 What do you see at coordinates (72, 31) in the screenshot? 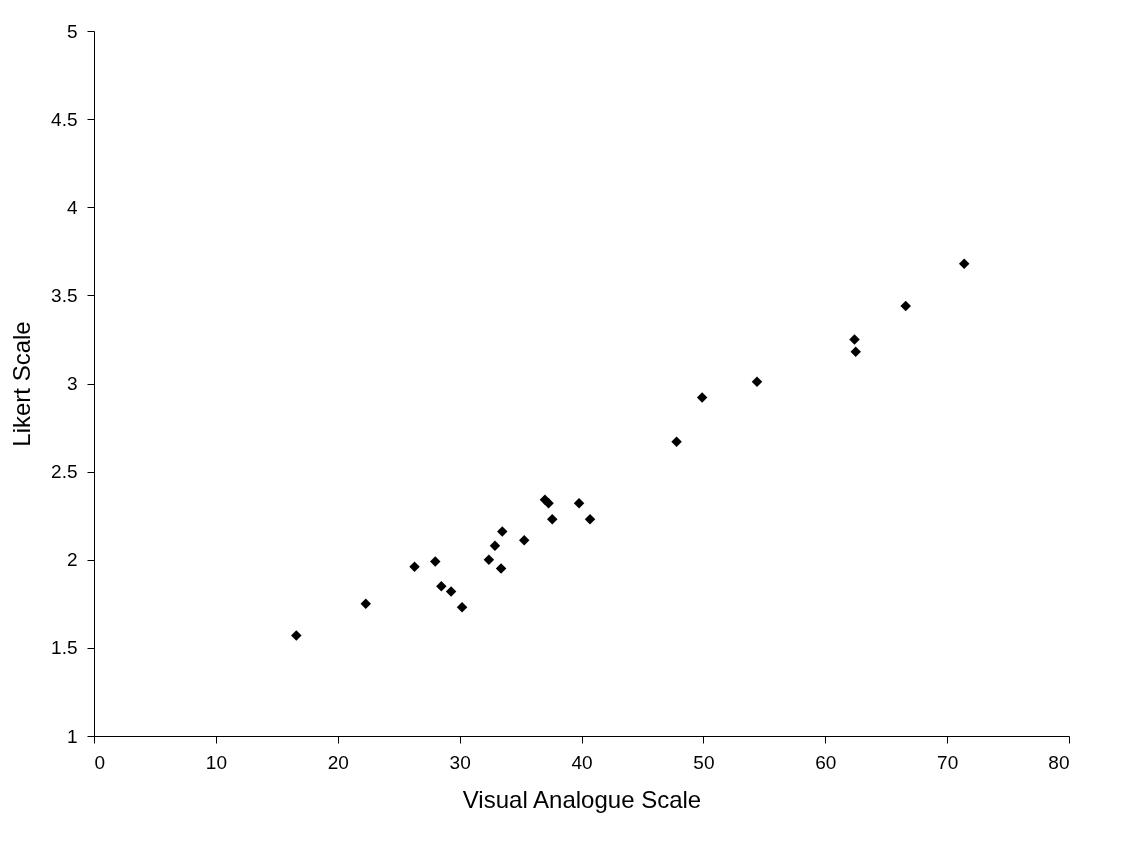
I see `y-tick-label: 5` at bounding box center [72, 31].